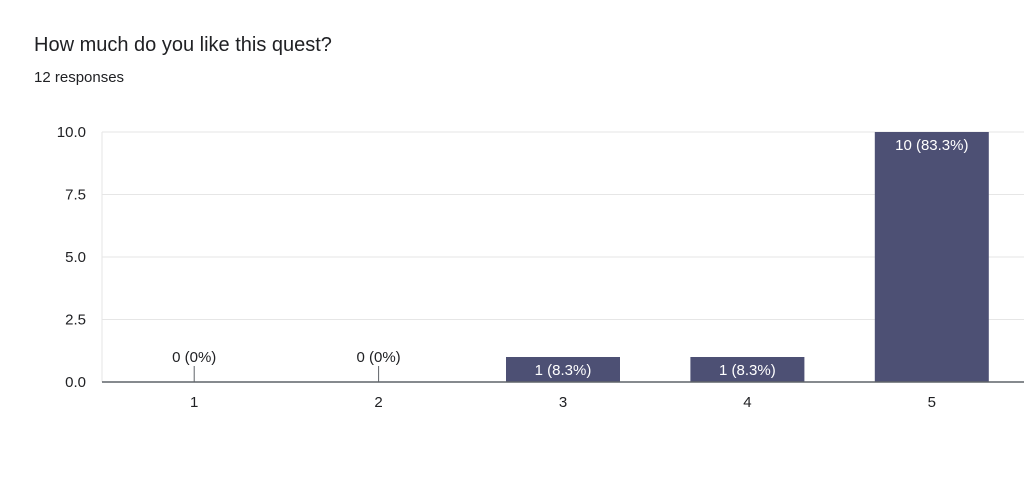  I want to click on y-tick-label: 2.5, so click(75, 320).